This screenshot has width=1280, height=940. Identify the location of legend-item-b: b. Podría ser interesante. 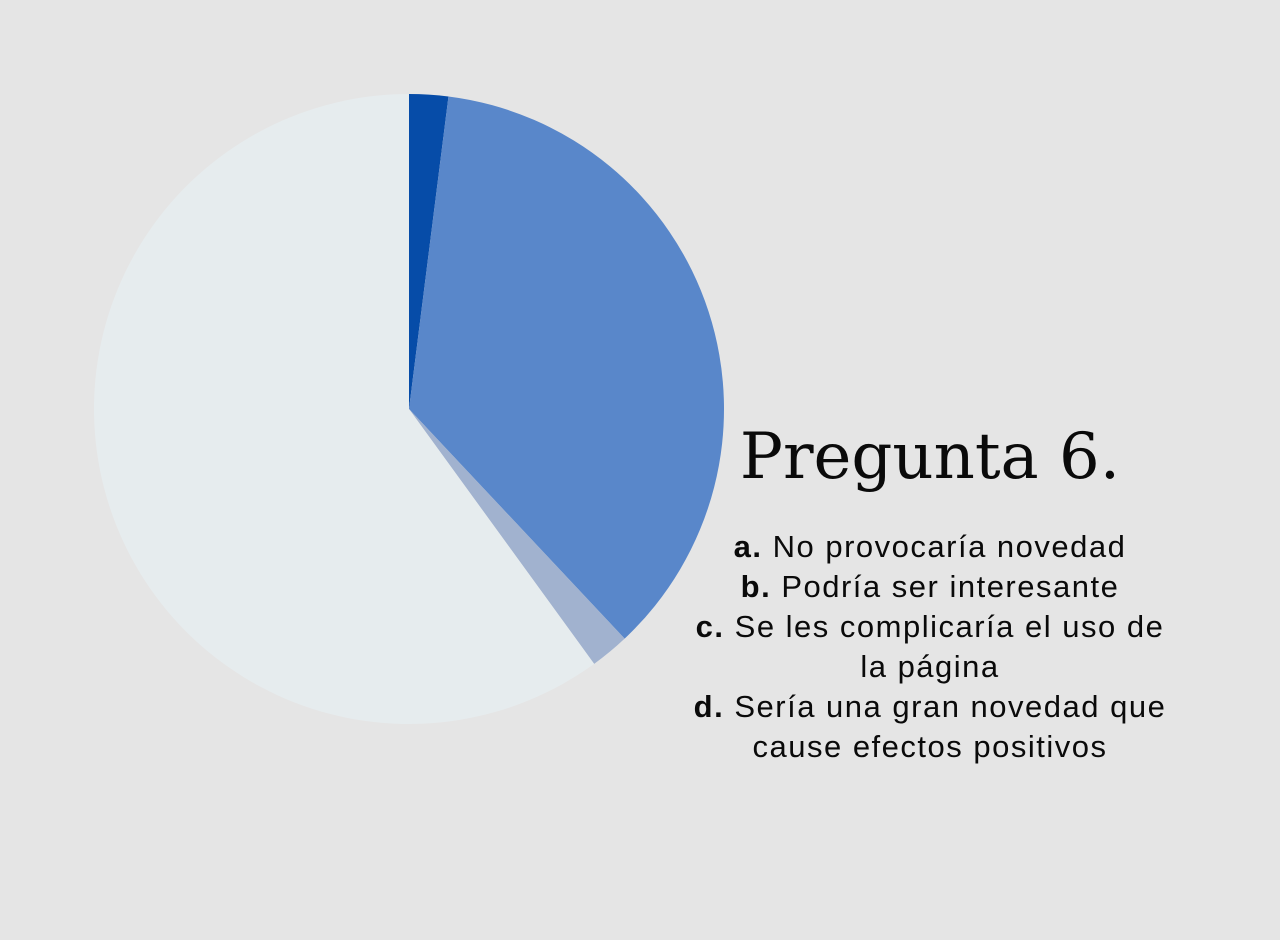
(930, 587).